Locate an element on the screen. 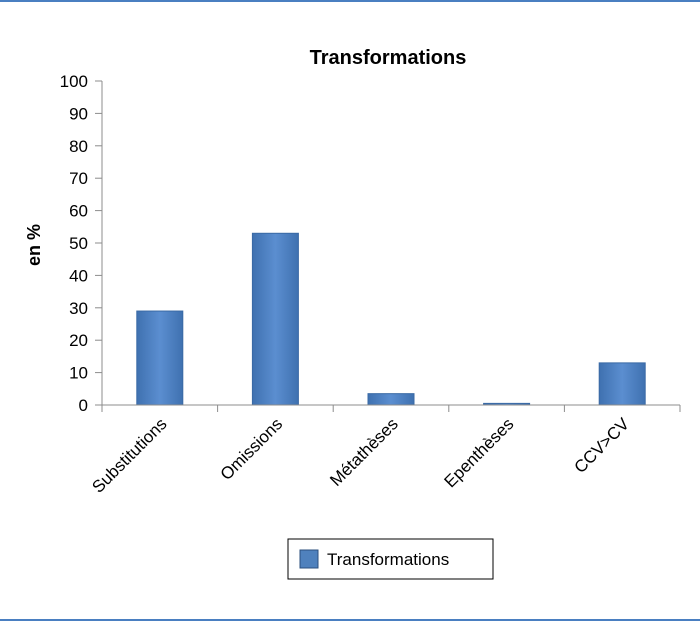  y-tick-label: 70 is located at coordinates (78, 178).